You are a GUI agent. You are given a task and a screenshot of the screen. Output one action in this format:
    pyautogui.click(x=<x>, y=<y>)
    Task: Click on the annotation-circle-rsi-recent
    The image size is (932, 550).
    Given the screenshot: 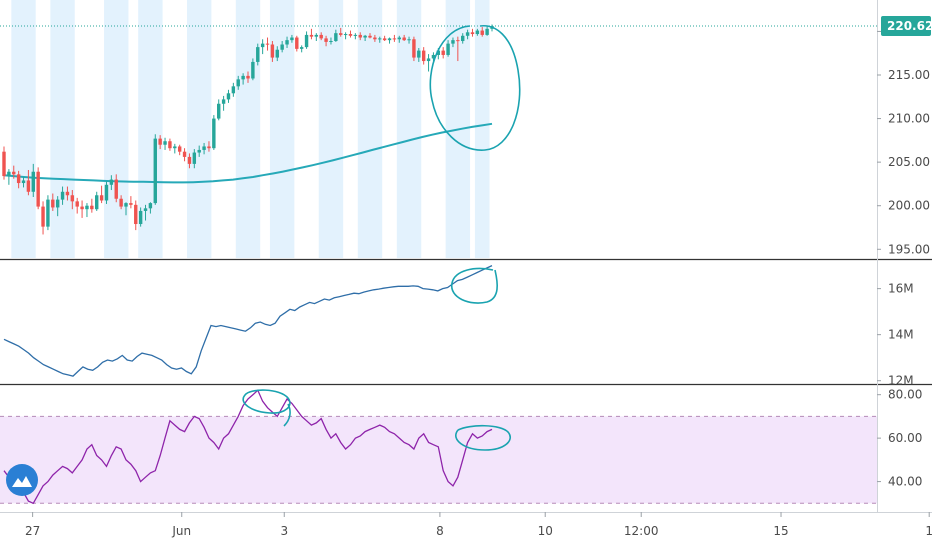 What is the action you would take?
    pyautogui.click(x=483, y=437)
    